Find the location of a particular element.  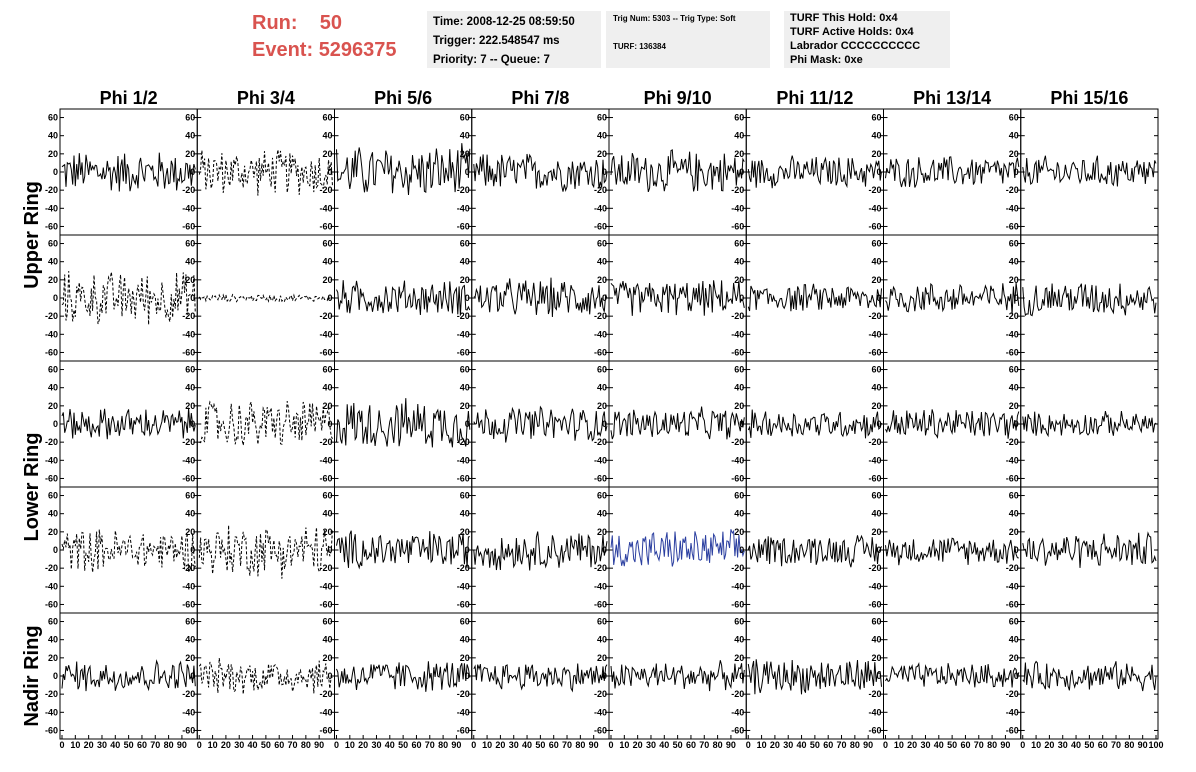

labrador-text: Labrador CCCCCCCCCC is located at coordinates (855, 46).